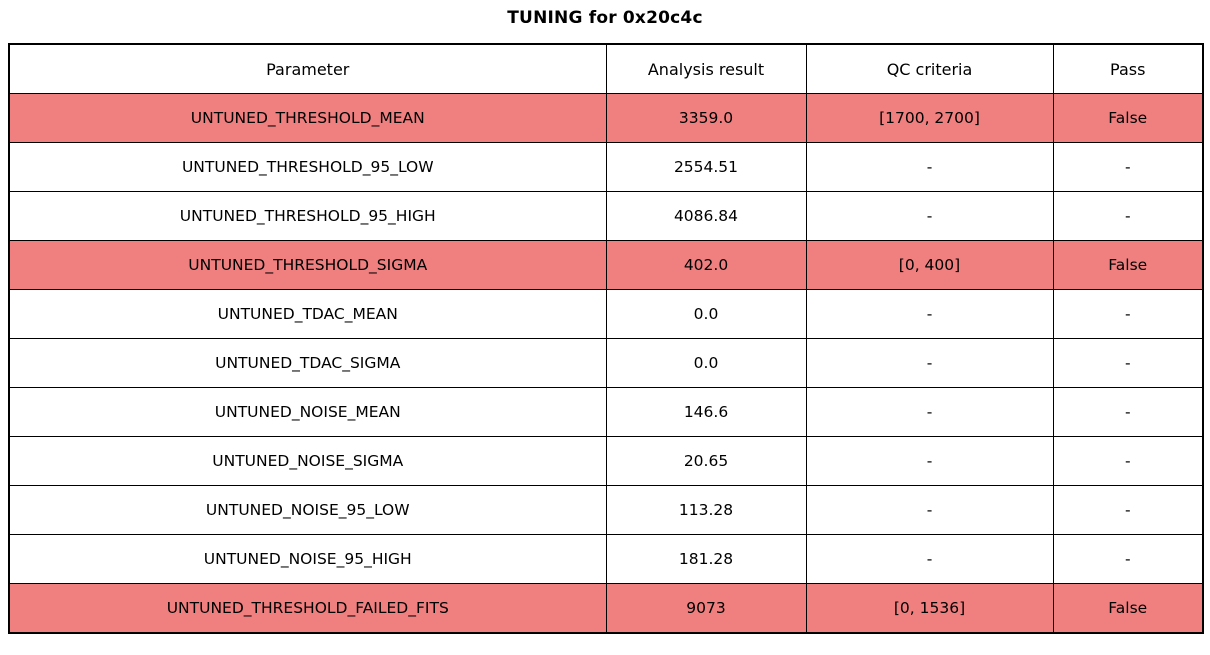 This screenshot has height=655, width=1210. What do you see at coordinates (605, 18) in the screenshot?
I see `page-title: TUNING for 0x20c4c` at bounding box center [605, 18].